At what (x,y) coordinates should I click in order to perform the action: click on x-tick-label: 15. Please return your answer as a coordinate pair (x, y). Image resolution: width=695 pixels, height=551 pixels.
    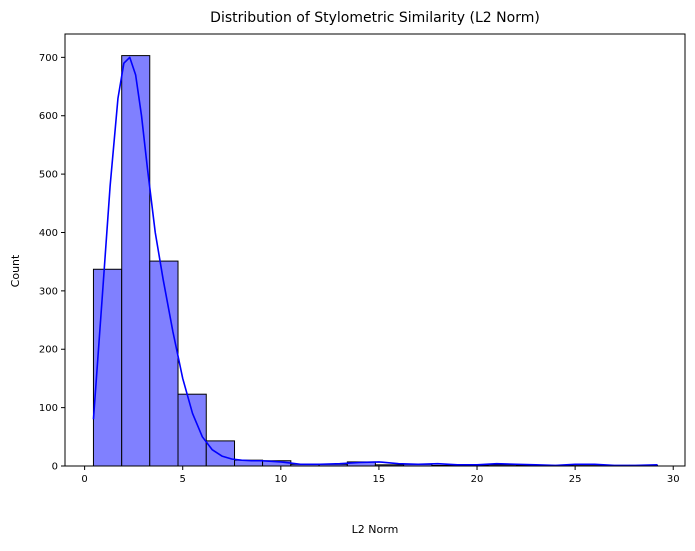
    Looking at the image, I should click on (379, 479).